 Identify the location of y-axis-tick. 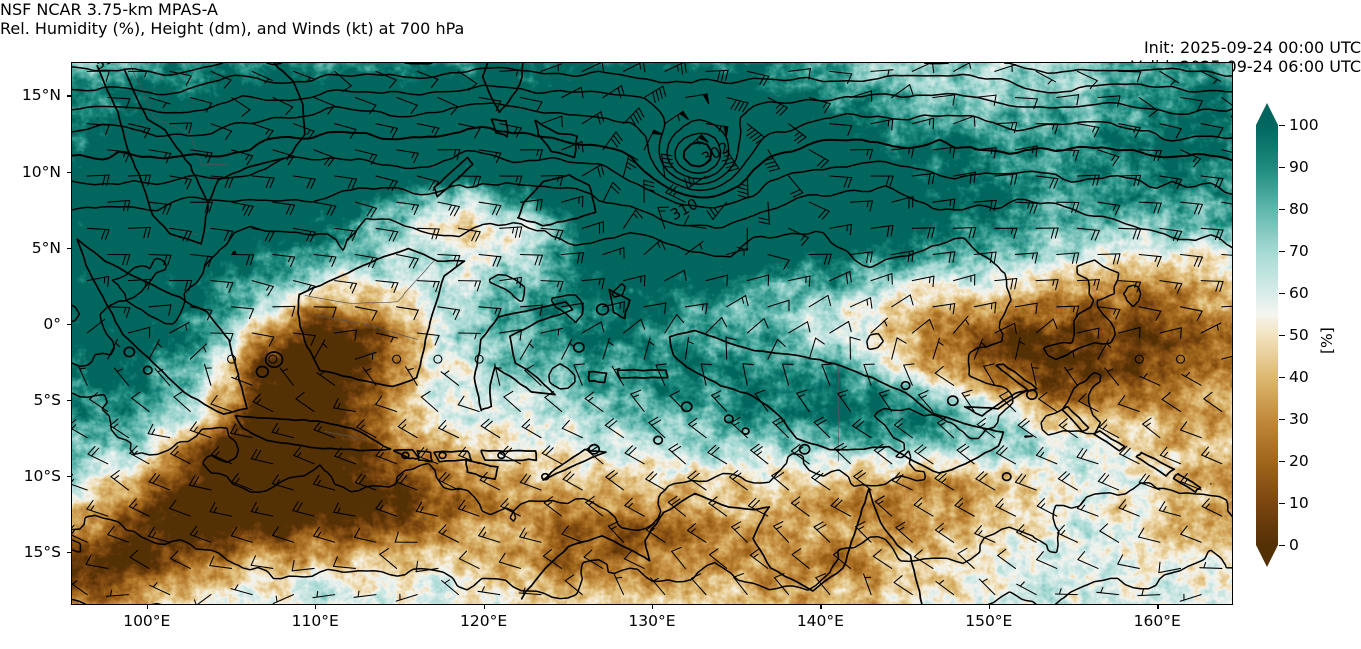
(69, 248).